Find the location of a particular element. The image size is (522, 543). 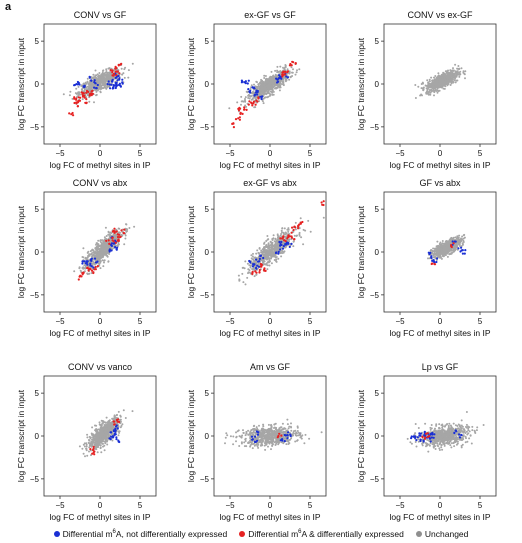

y-tick-label: −5 is located at coordinates (375, 295).